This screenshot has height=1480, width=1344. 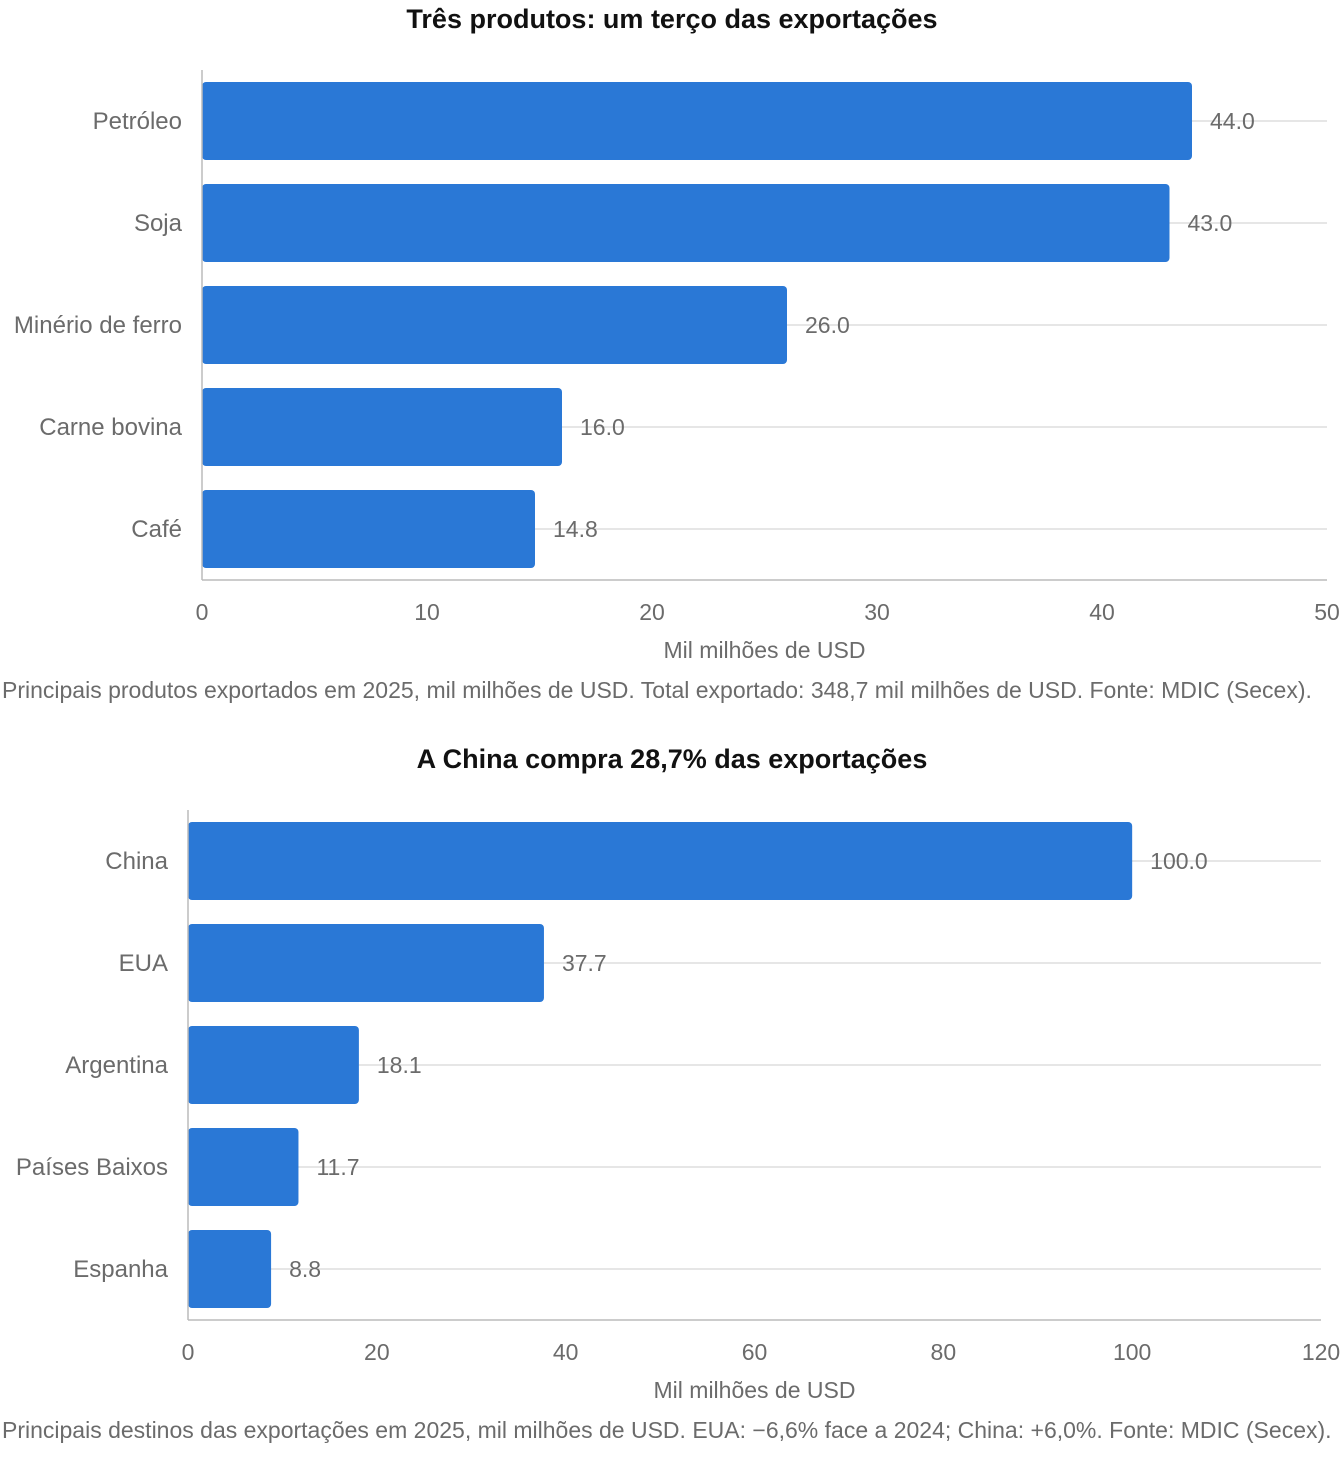 What do you see at coordinates (399, 1065) in the screenshot?
I see `data-label: 18.1` at bounding box center [399, 1065].